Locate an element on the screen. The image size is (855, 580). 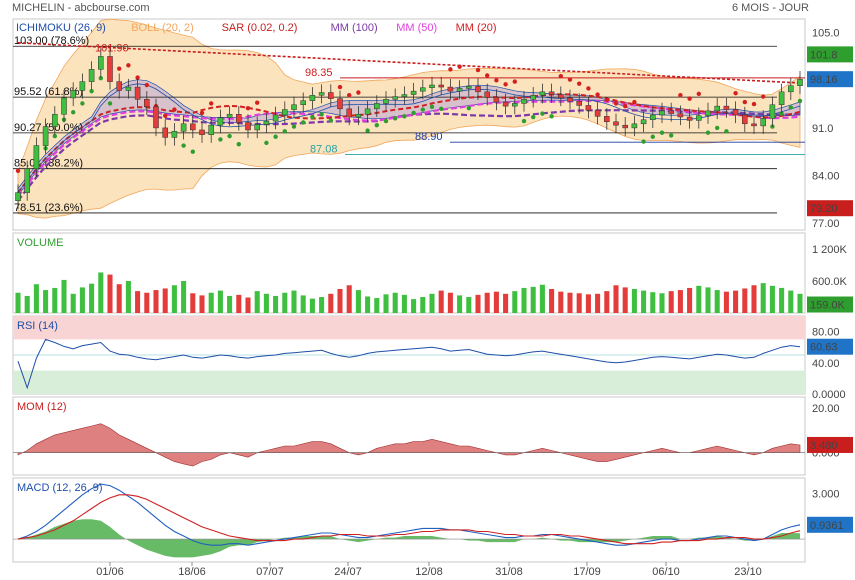
rsi-layer: RSI (14) is located at coordinates (409, 355).